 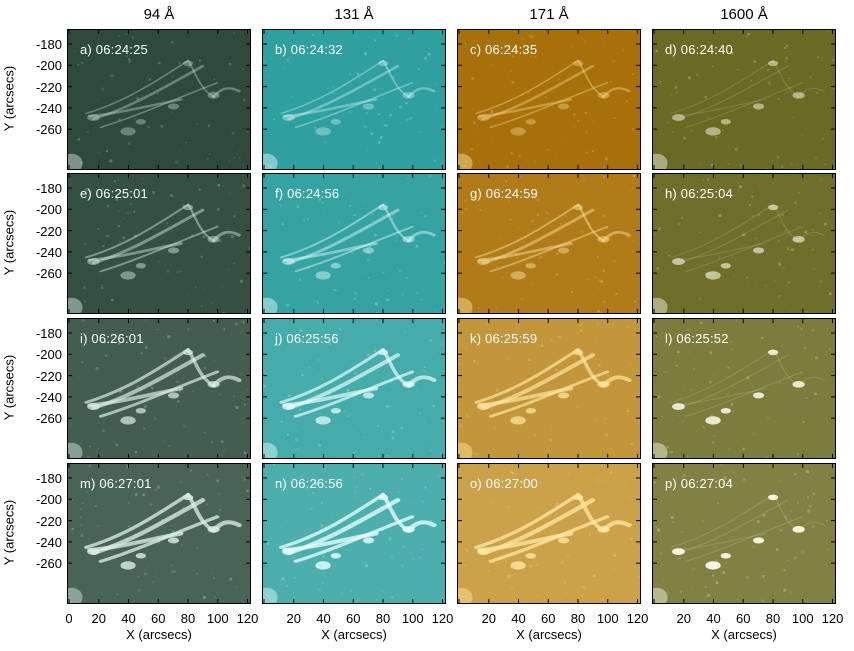 I want to click on image-panel: f) 06:24:56, so click(x=354, y=243).